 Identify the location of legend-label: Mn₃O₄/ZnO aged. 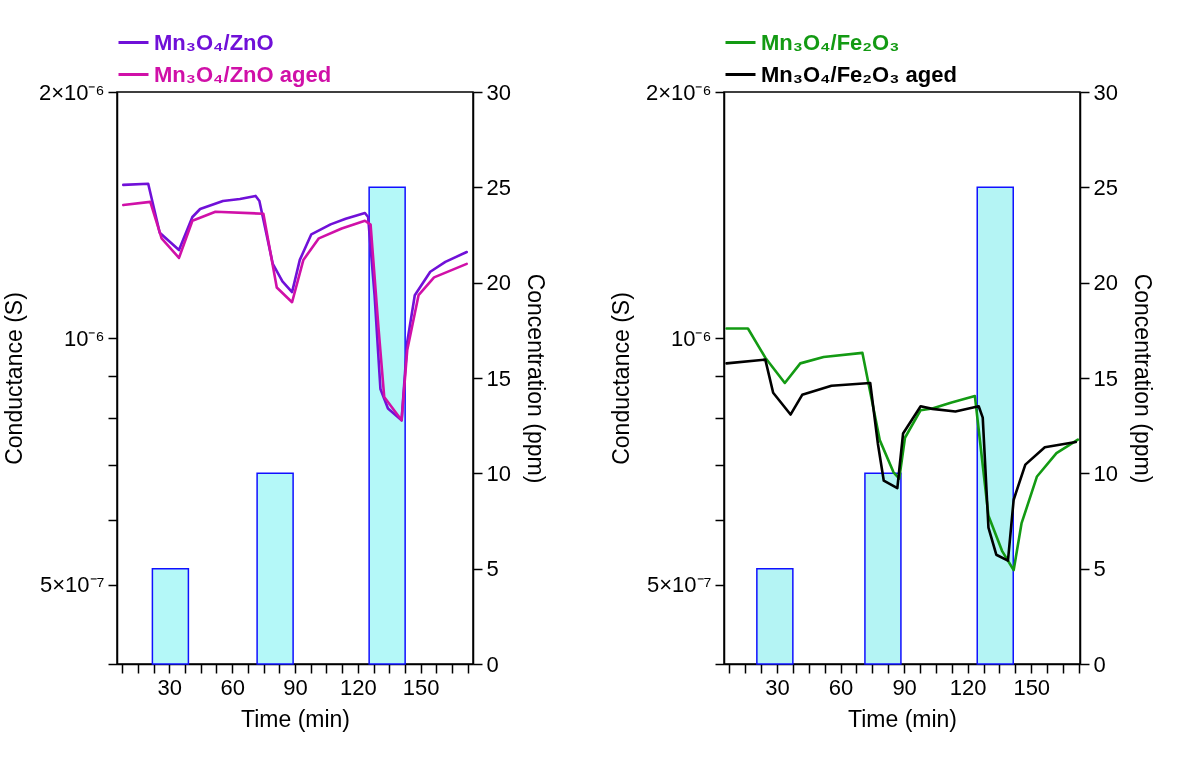
(243, 74).